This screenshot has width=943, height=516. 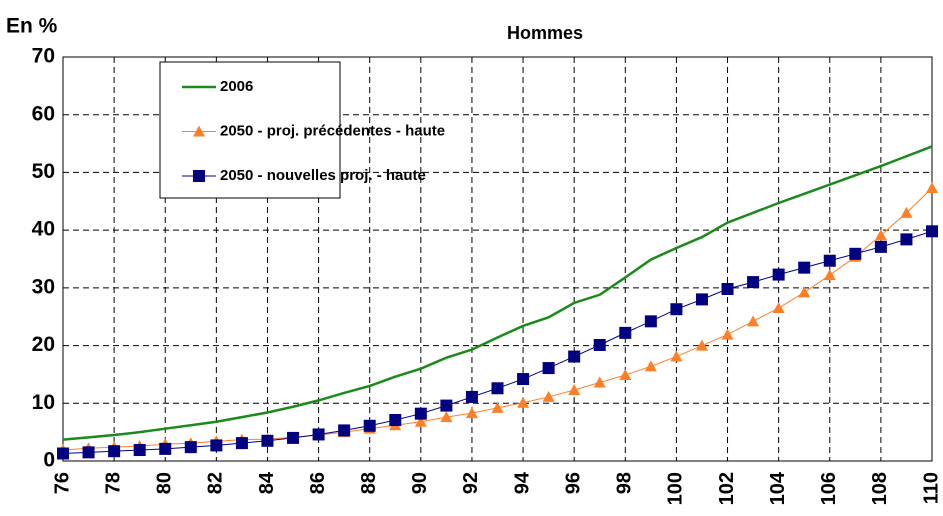 What do you see at coordinates (165, 483) in the screenshot?
I see `x-tick-label: 80` at bounding box center [165, 483].